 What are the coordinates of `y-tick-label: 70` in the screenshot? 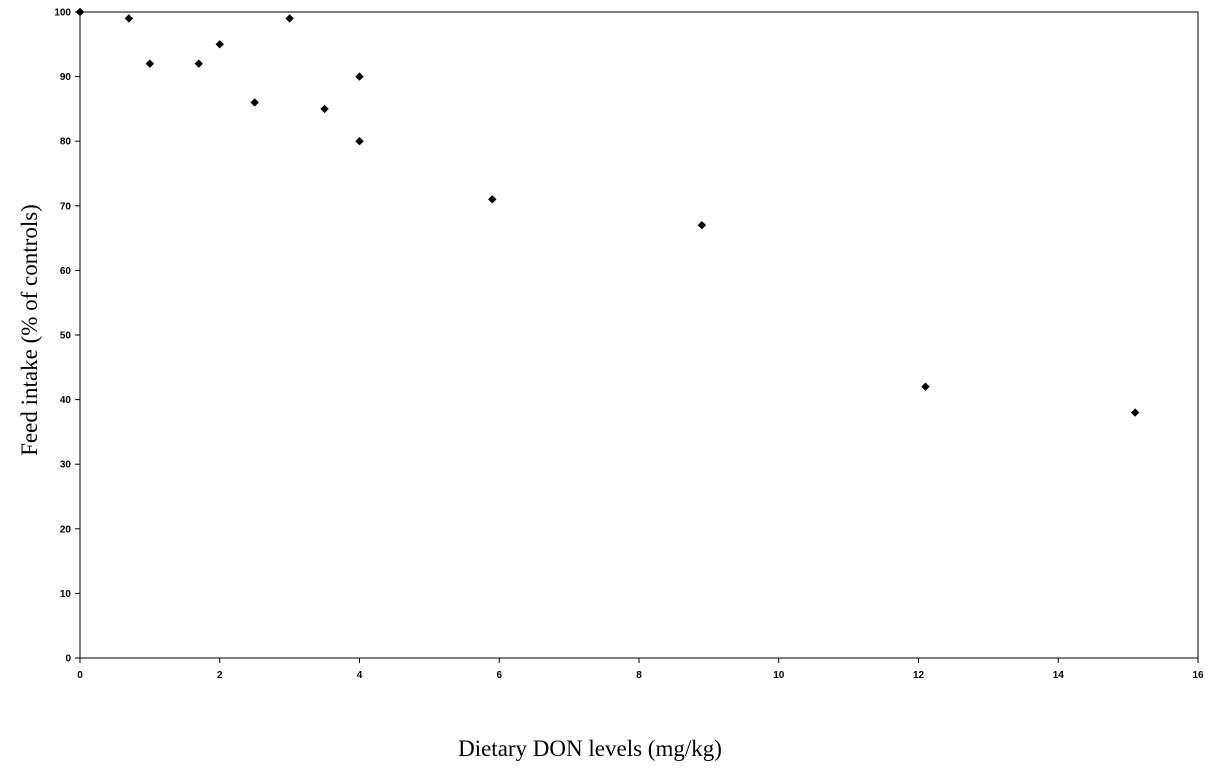 It's located at (66, 206).